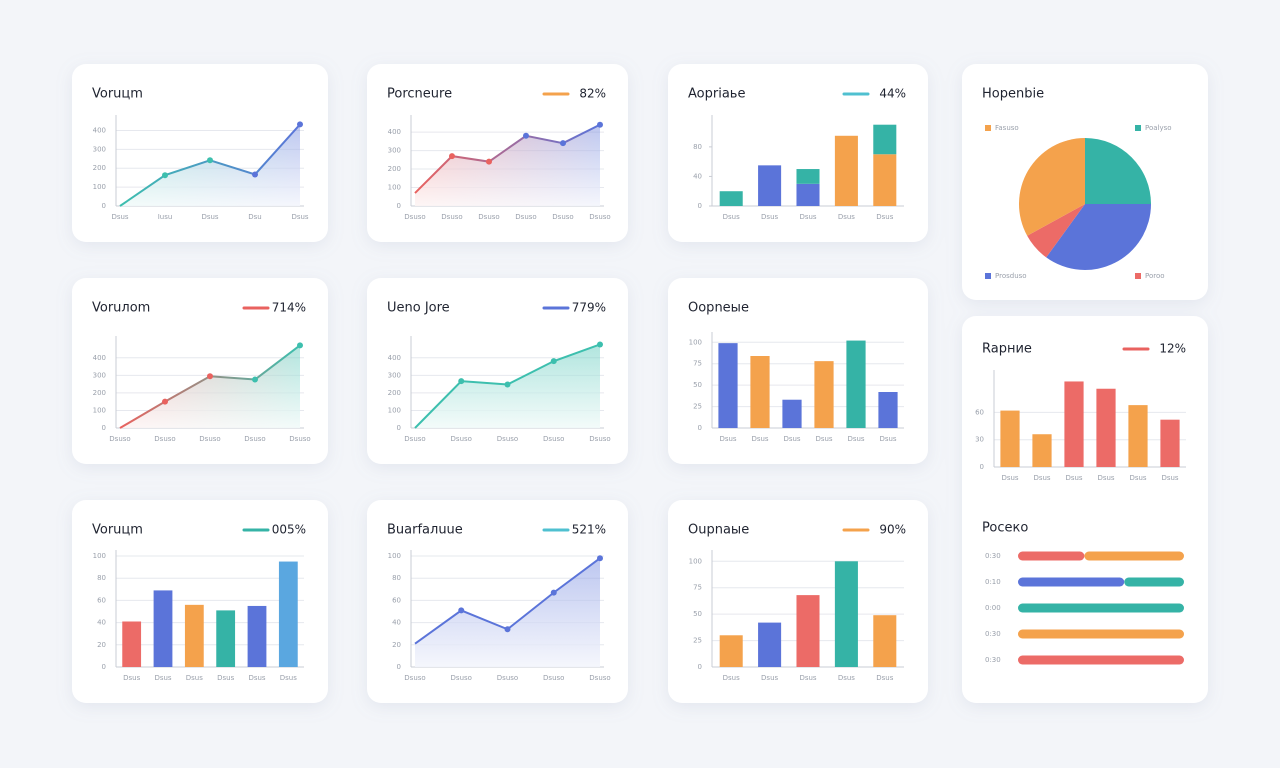  What do you see at coordinates (507, 158) in the screenshot?
I see `line` at bounding box center [507, 158].